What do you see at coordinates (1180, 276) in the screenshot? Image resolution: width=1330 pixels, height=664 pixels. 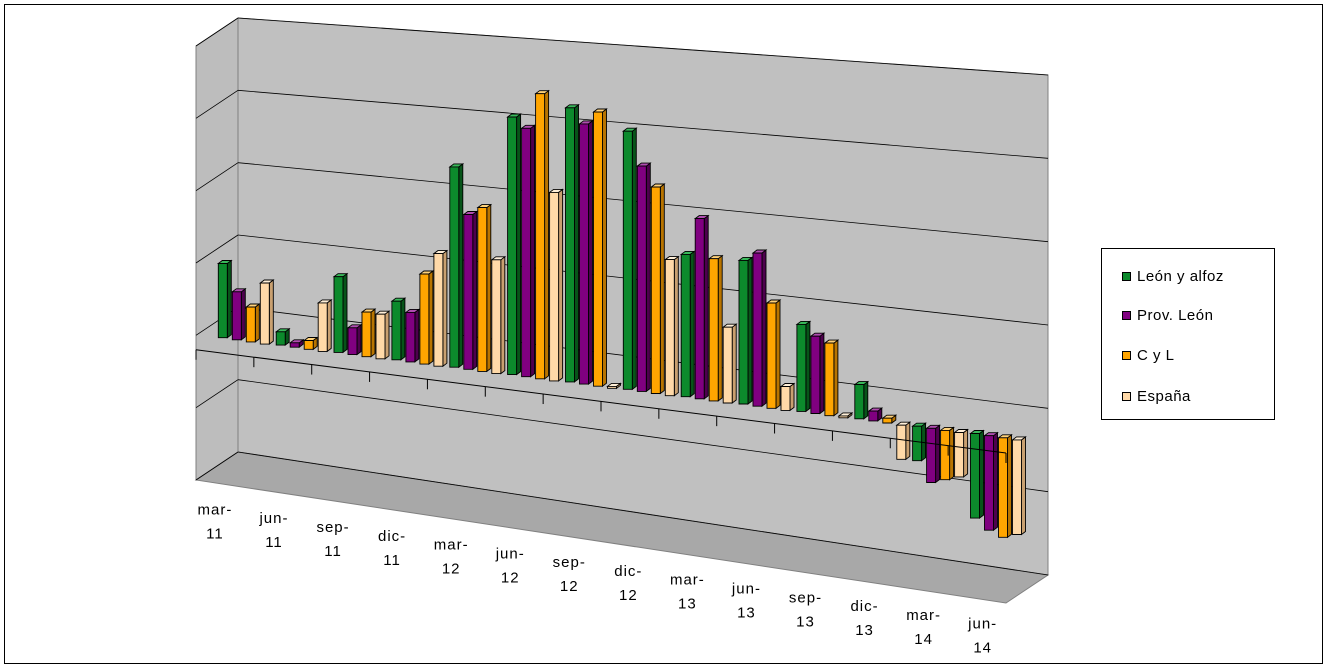 I see `legend-label-0: León y alfoz` at bounding box center [1180, 276].